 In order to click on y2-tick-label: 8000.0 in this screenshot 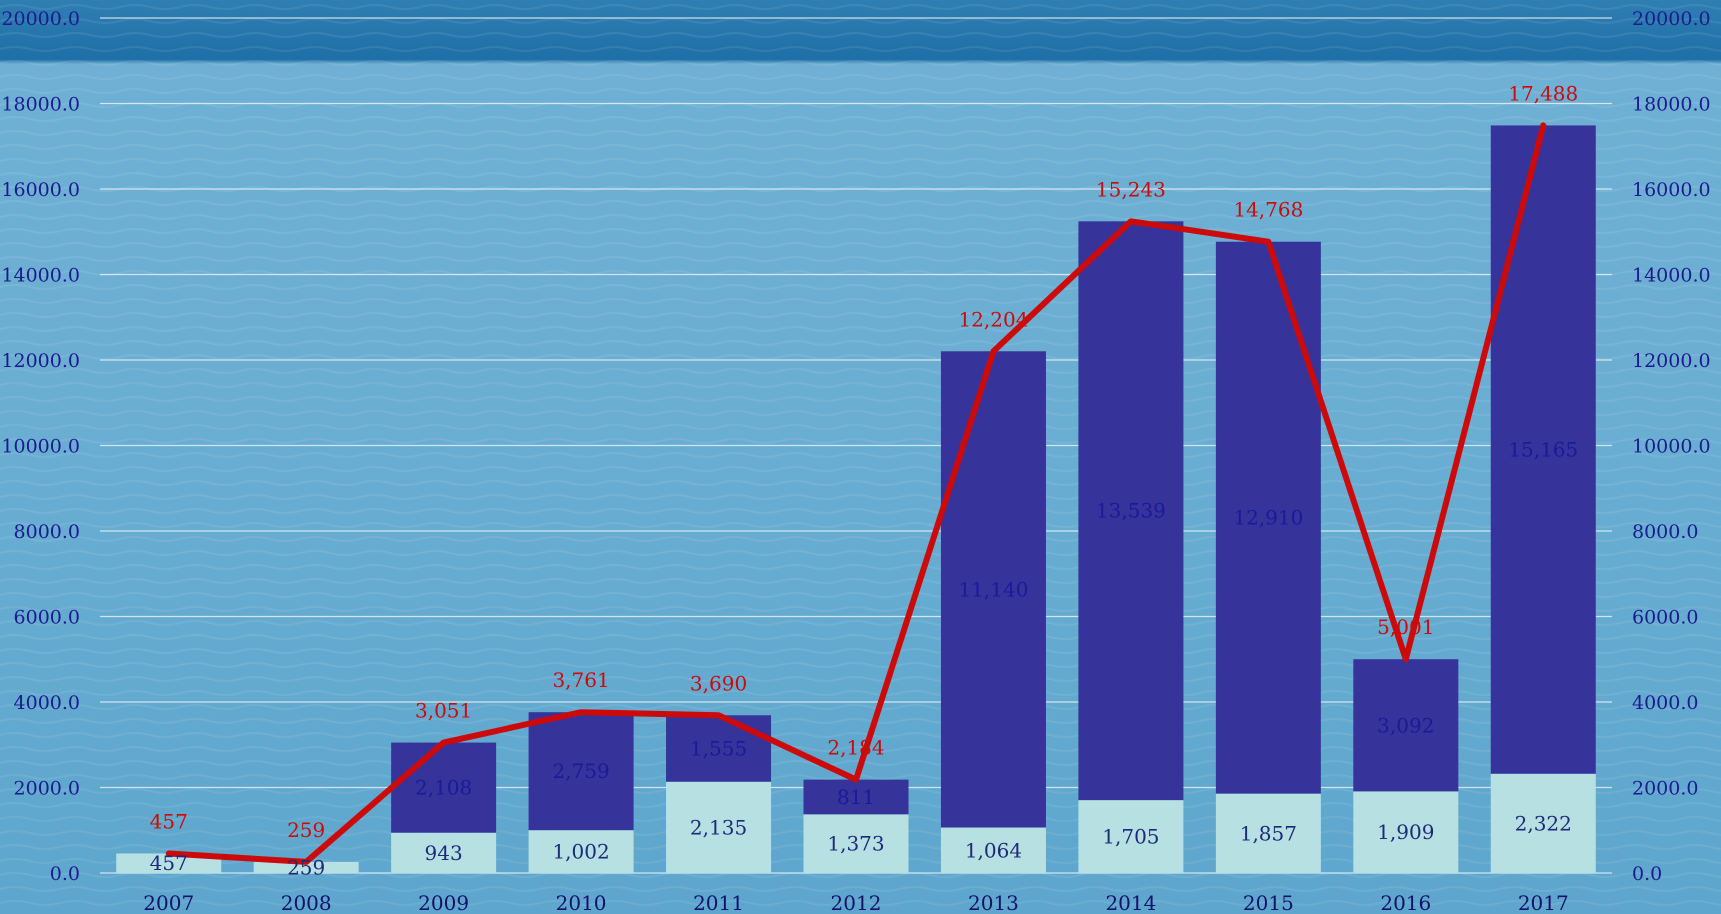, I will do `click(1665, 532)`.